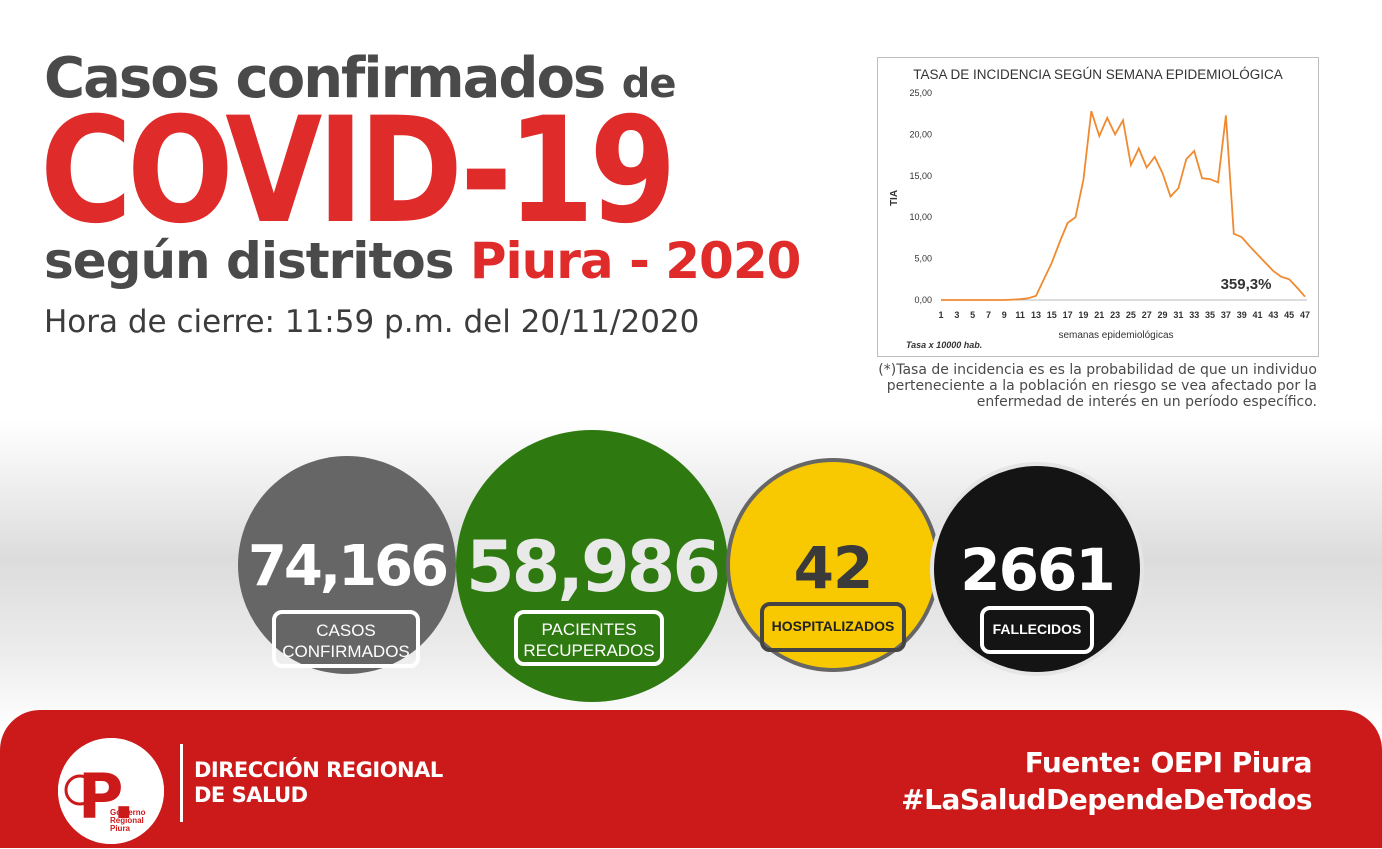  What do you see at coordinates (1246, 284) in the screenshot?
I see `chart-annotation: 359,3%` at bounding box center [1246, 284].